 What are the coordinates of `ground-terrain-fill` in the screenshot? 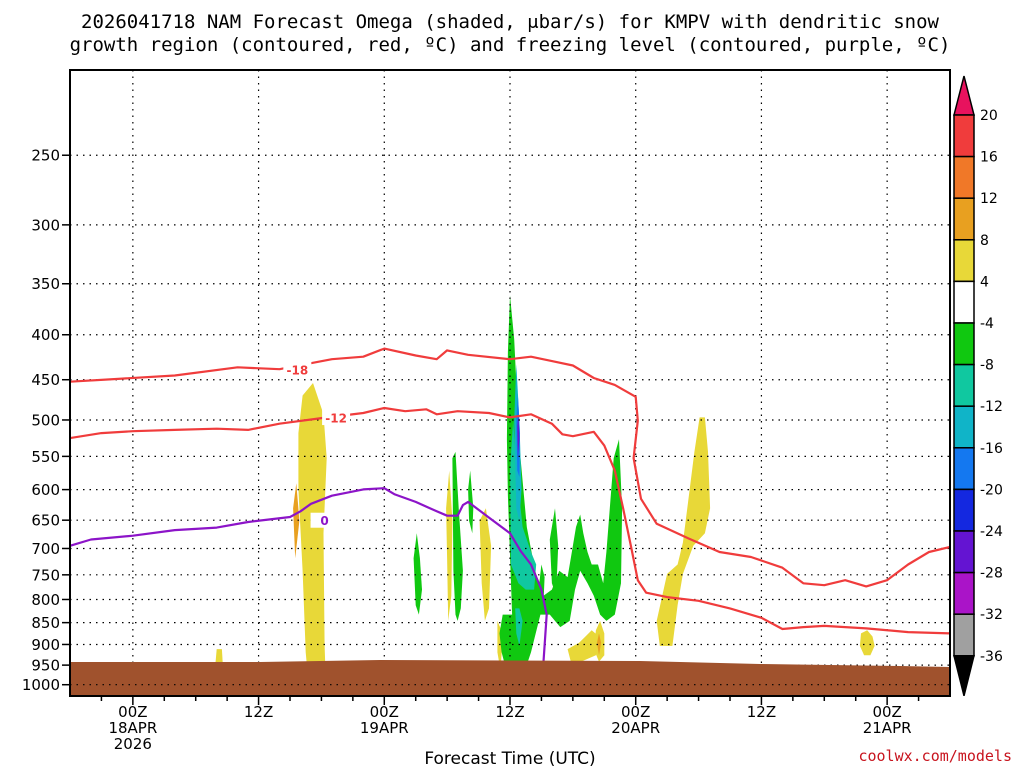 It's located at (510, 678).